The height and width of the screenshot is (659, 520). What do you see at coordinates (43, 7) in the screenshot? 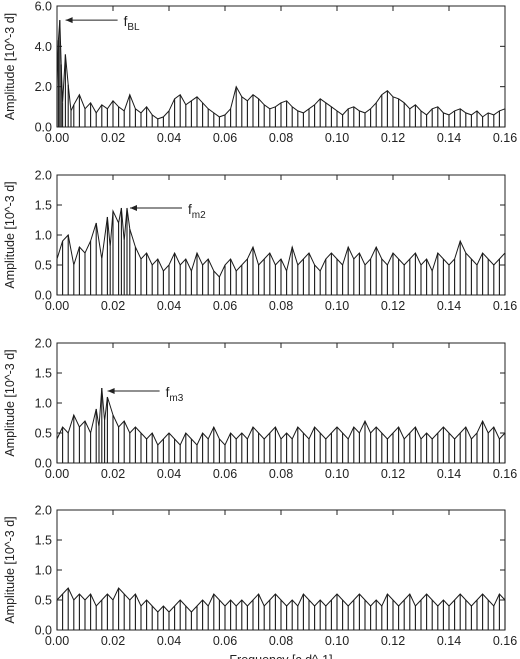
I see `y-tick-label: 6.0` at bounding box center [43, 7].